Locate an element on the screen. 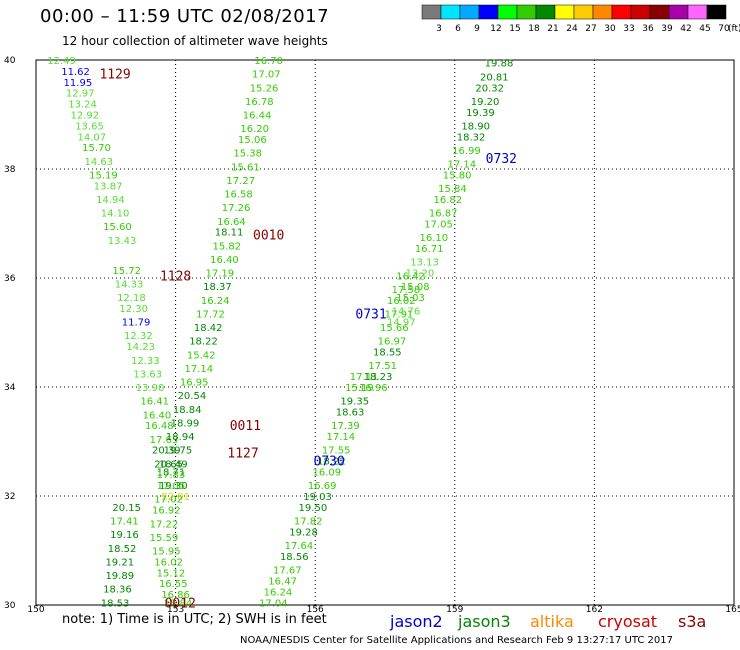 This screenshot has width=740, height=650. wave-height-value: 16.10 is located at coordinates (434, 238).